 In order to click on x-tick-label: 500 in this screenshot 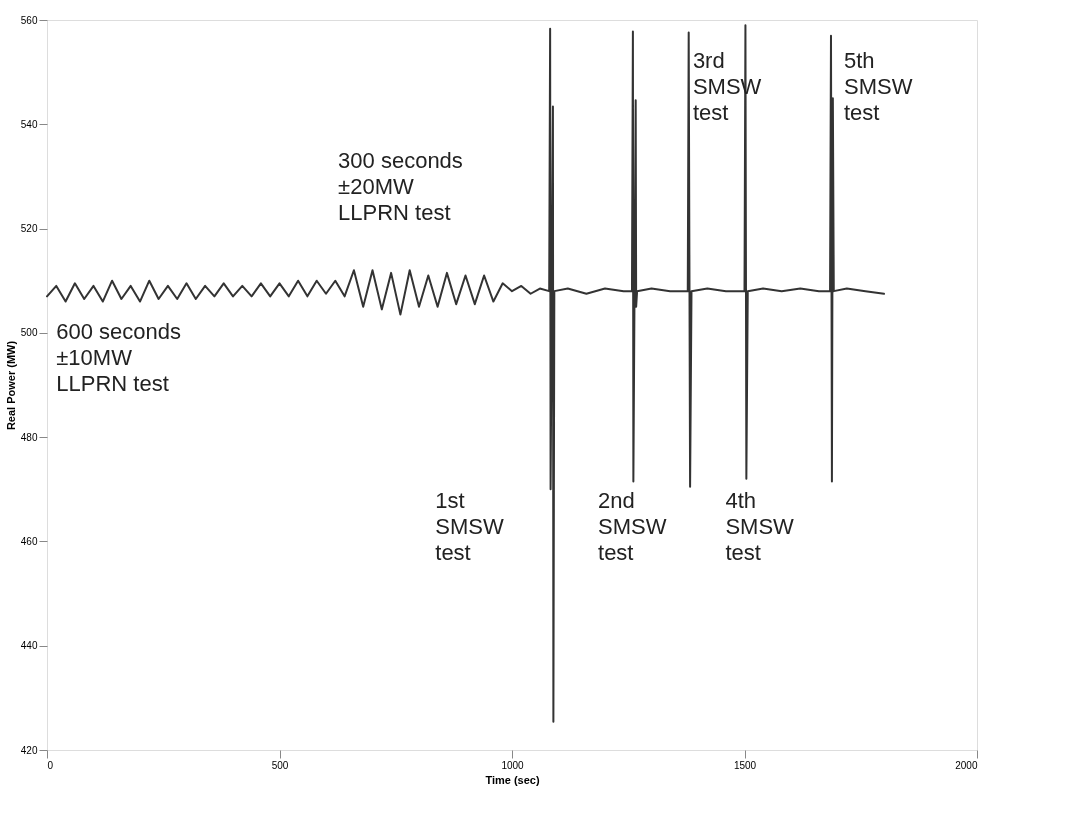, I will do `click(280, 765)`.